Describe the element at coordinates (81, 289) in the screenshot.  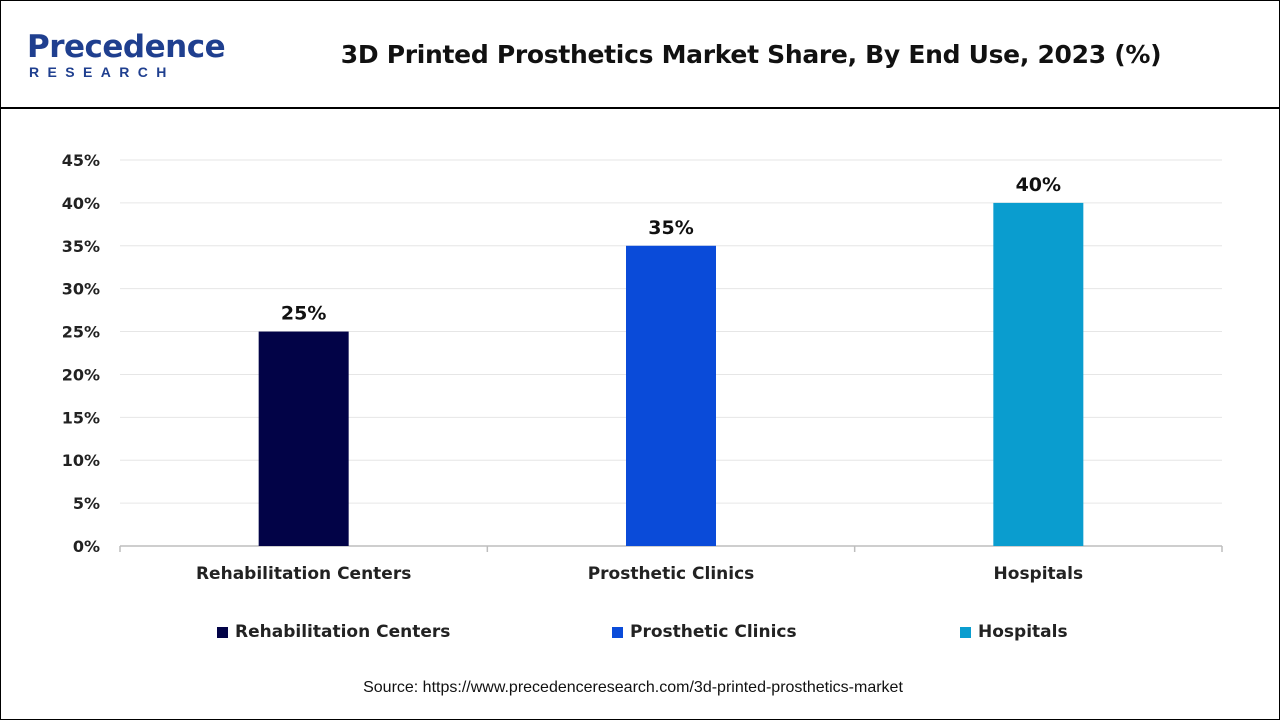
I see `y-tick-label: 30%` at that location.